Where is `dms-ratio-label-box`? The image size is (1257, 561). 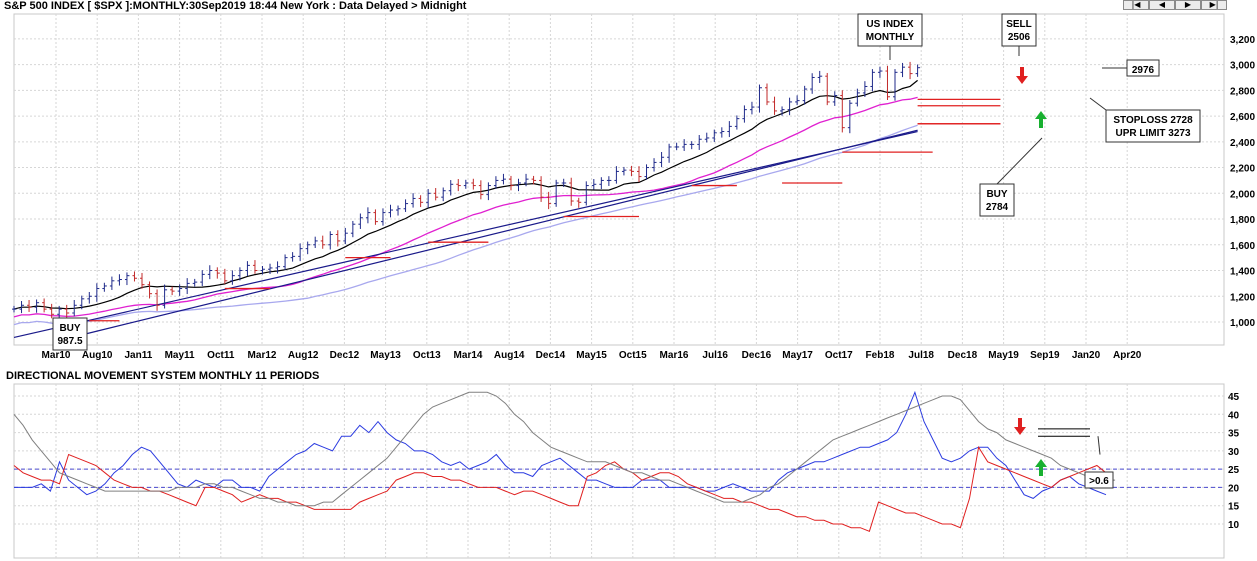
dms-ratio-label-box is located at coordinates (1099, 480).